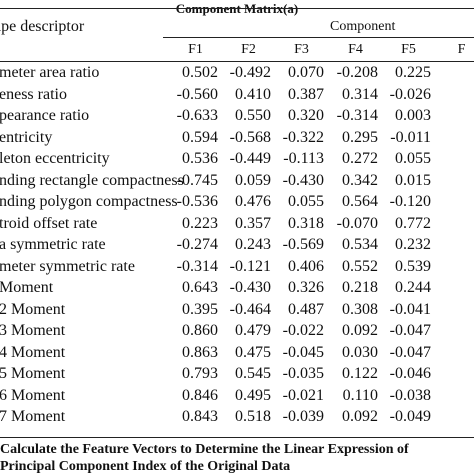 This screenshot has width=474, height=474. What do you see at coordinates (33, 330) in the screenshot?
I see `row-label: 3 Moment` at bounding box center [33, 330].